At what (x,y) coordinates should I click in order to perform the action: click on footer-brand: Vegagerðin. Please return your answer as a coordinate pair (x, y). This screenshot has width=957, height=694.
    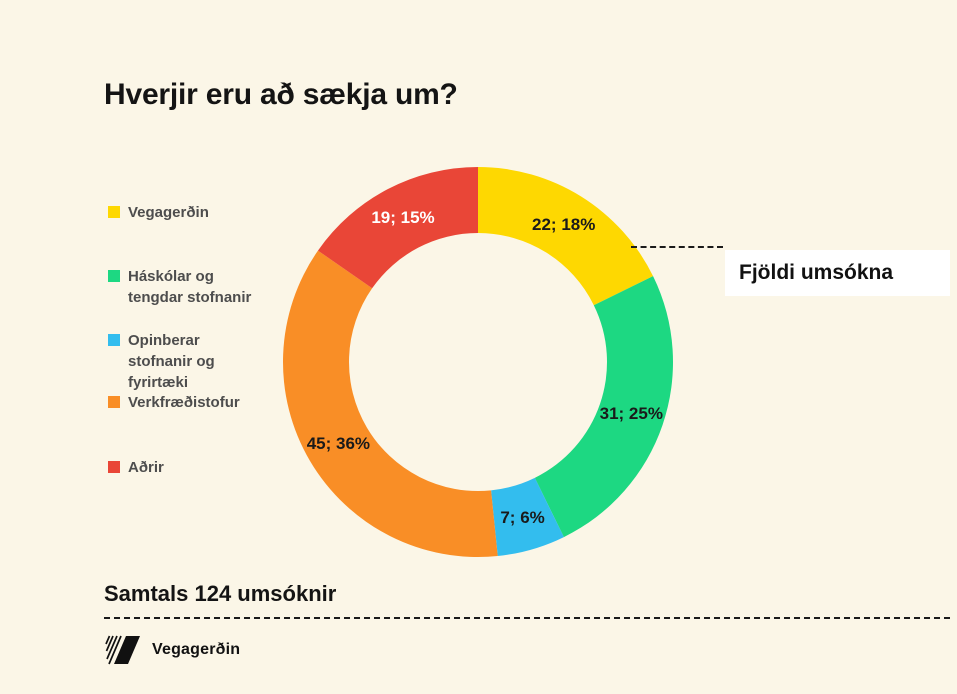
    Looking at the image, I should click on (171, 650).